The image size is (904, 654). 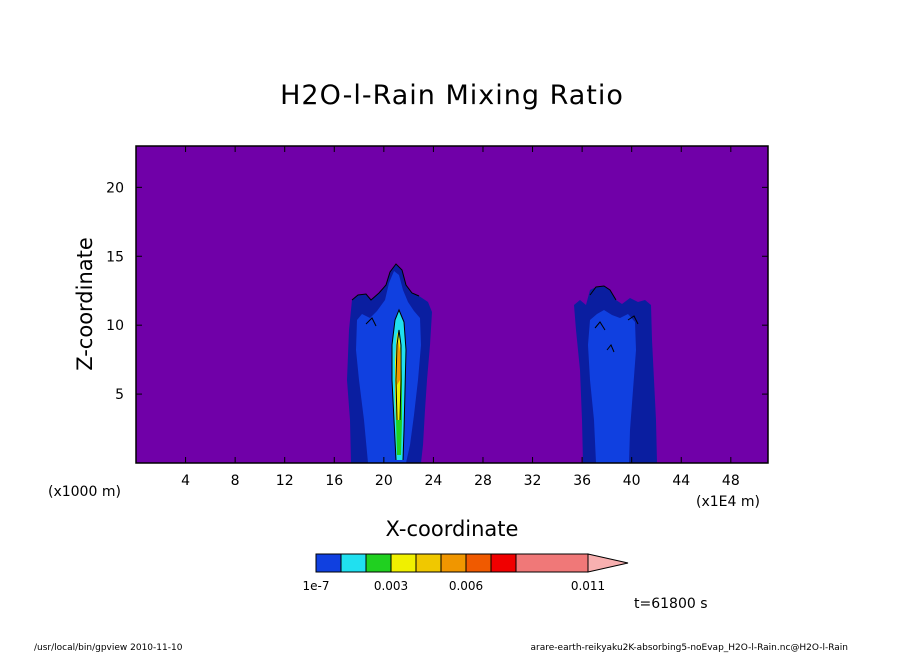 What do you see at coordinates (671, 604) in the screenshot?
I see `time-label: t=61800 s` at bounding box center [671, 604].